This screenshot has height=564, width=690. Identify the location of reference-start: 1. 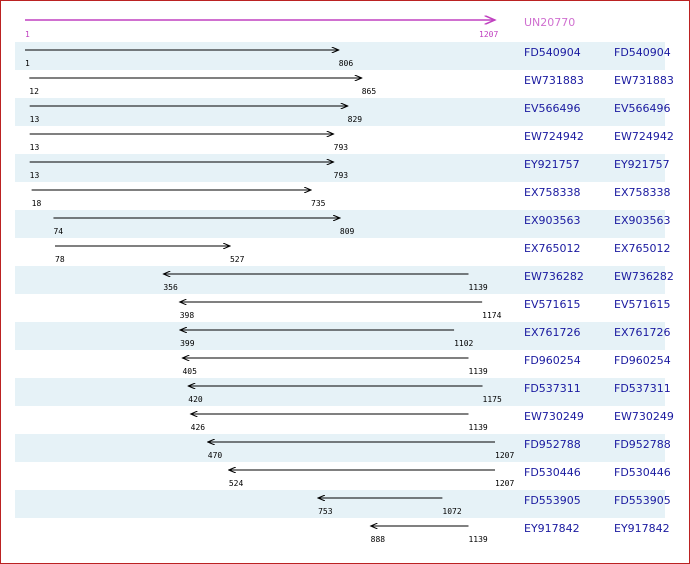
(27, 34).